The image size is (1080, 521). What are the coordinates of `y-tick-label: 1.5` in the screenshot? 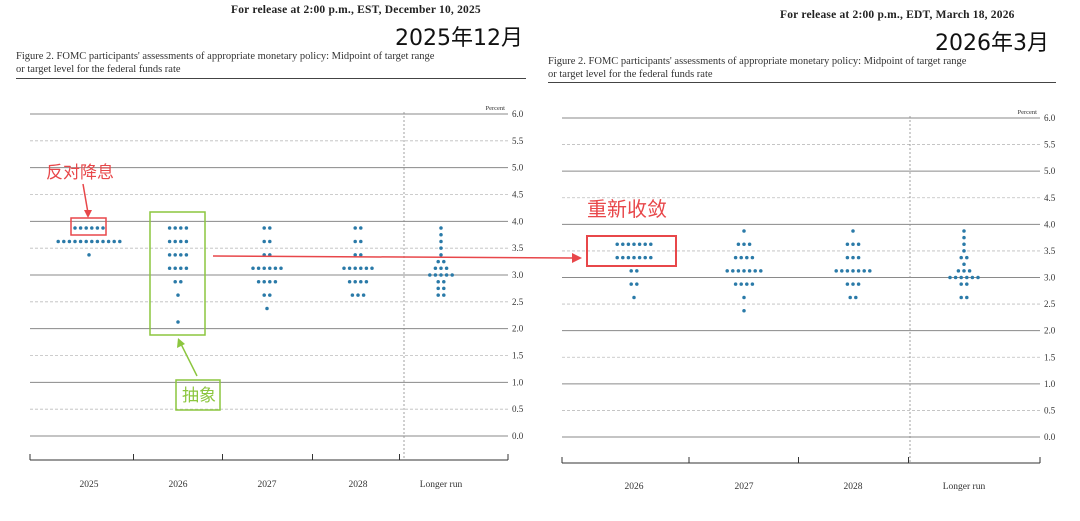 It's located at (518, 356).